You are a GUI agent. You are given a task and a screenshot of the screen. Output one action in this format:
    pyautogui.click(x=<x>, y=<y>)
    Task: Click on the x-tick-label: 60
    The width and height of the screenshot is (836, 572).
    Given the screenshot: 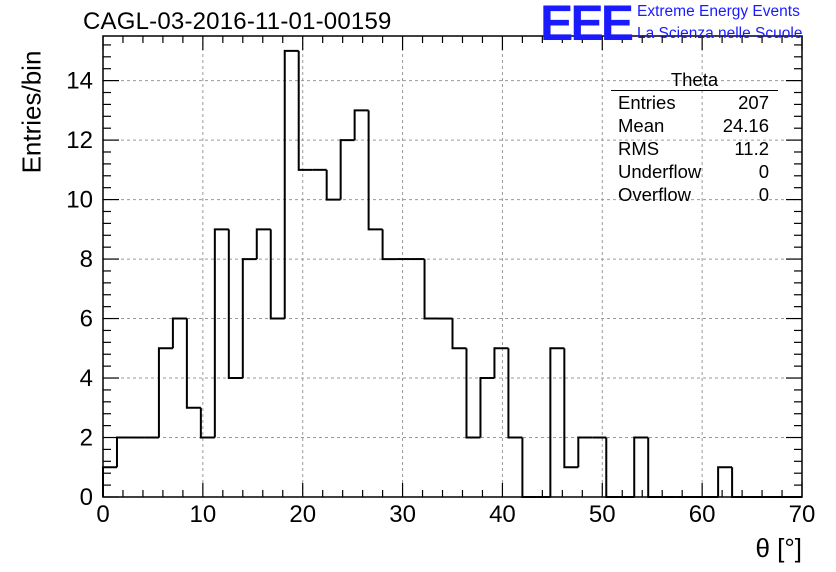 What is the action you would take?
    pyautogui.click(x=702, y=514)
    